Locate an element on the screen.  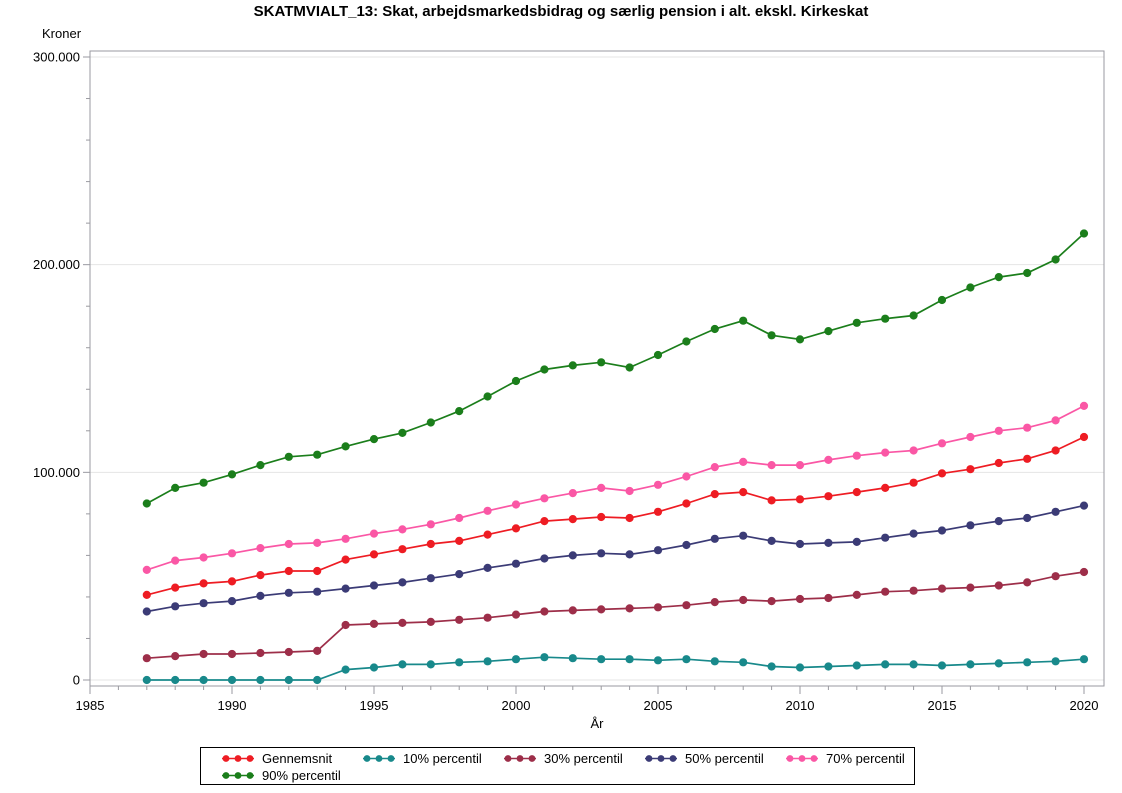
y-tick-label: 300.000 is located at coordinates (56, 57).